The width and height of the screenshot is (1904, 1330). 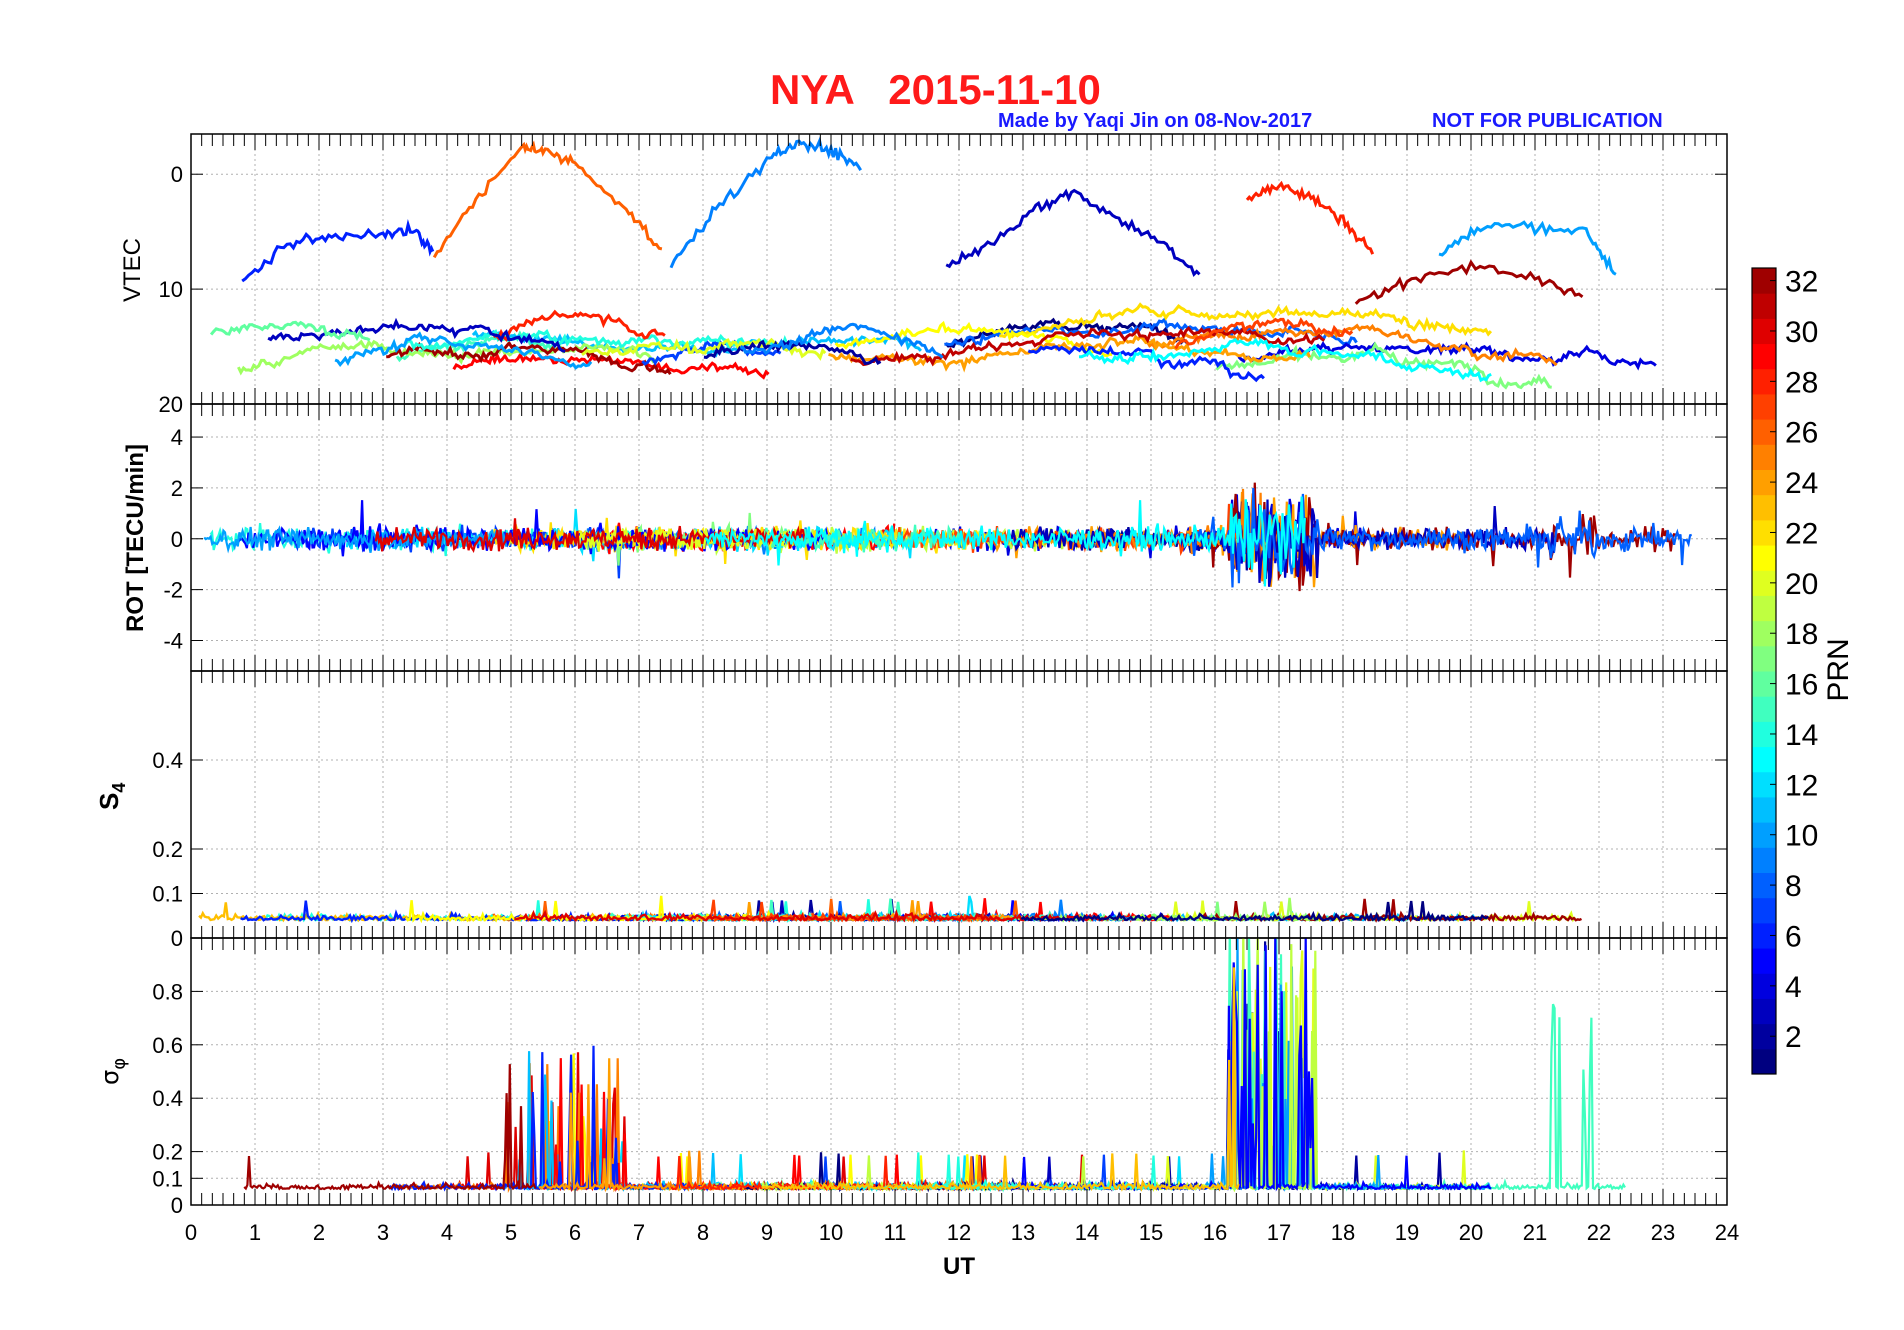 I want to click on xtick-label: 15, so click(x=1151, y=1232).